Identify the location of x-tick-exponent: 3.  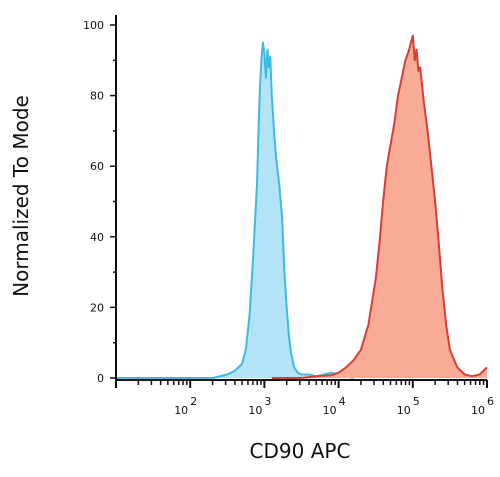
(267, 401).